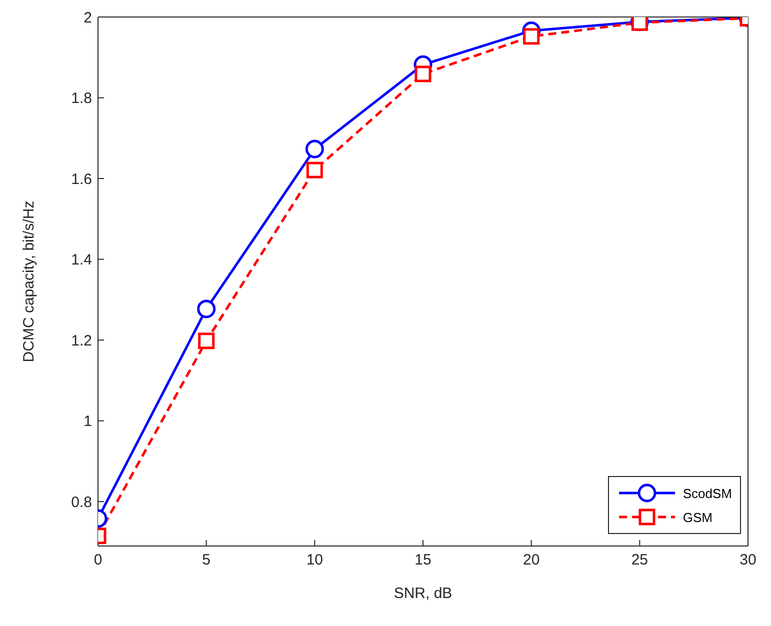 Image resolution: width=771 pixels, height=626 pixels. Describe the element at coordinates (81, 341) in the screenshot. I see `y-tick-label: 1.2` at that location.